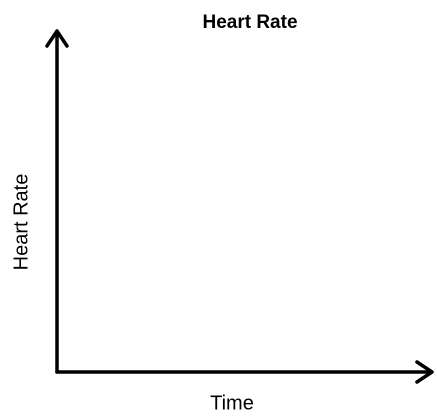  I want to click on x-axis-arrow, so click(424, 372).